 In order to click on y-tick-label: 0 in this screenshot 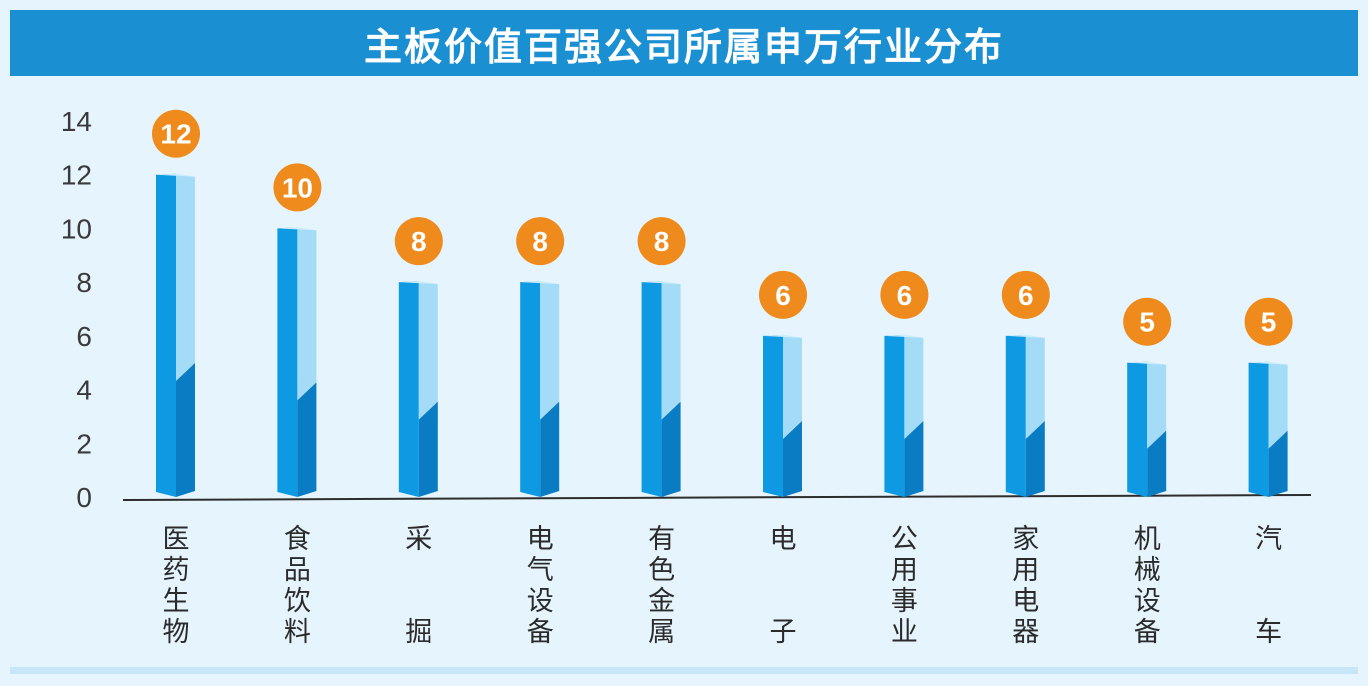, I will do `click(84, 497)`.